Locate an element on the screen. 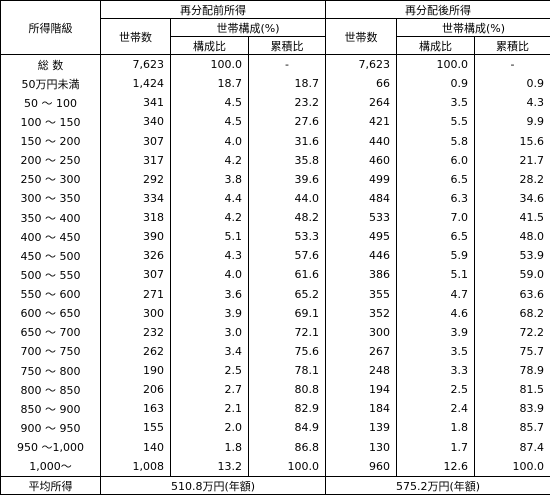 The height and width of the screenshot is (495, 550). after-ratio-cell: 6.5 is located at coordinates (436, 237).